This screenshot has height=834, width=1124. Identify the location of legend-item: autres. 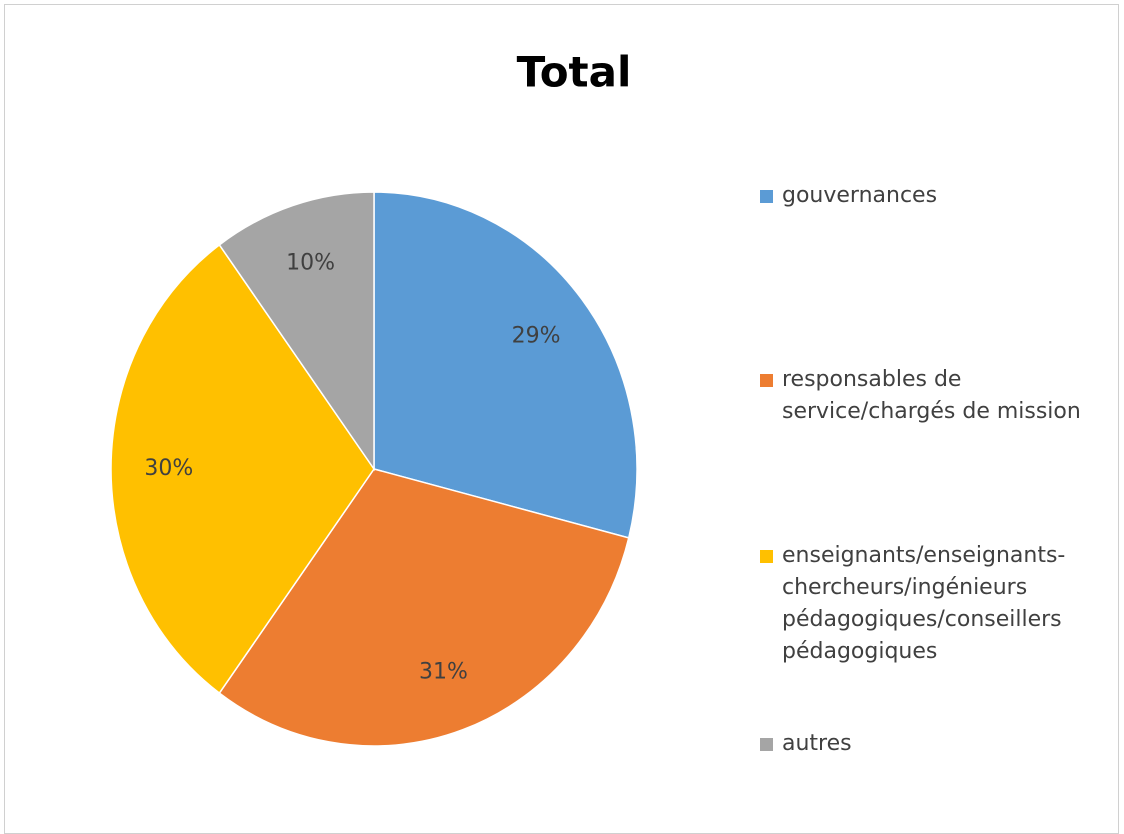
(930, 744).